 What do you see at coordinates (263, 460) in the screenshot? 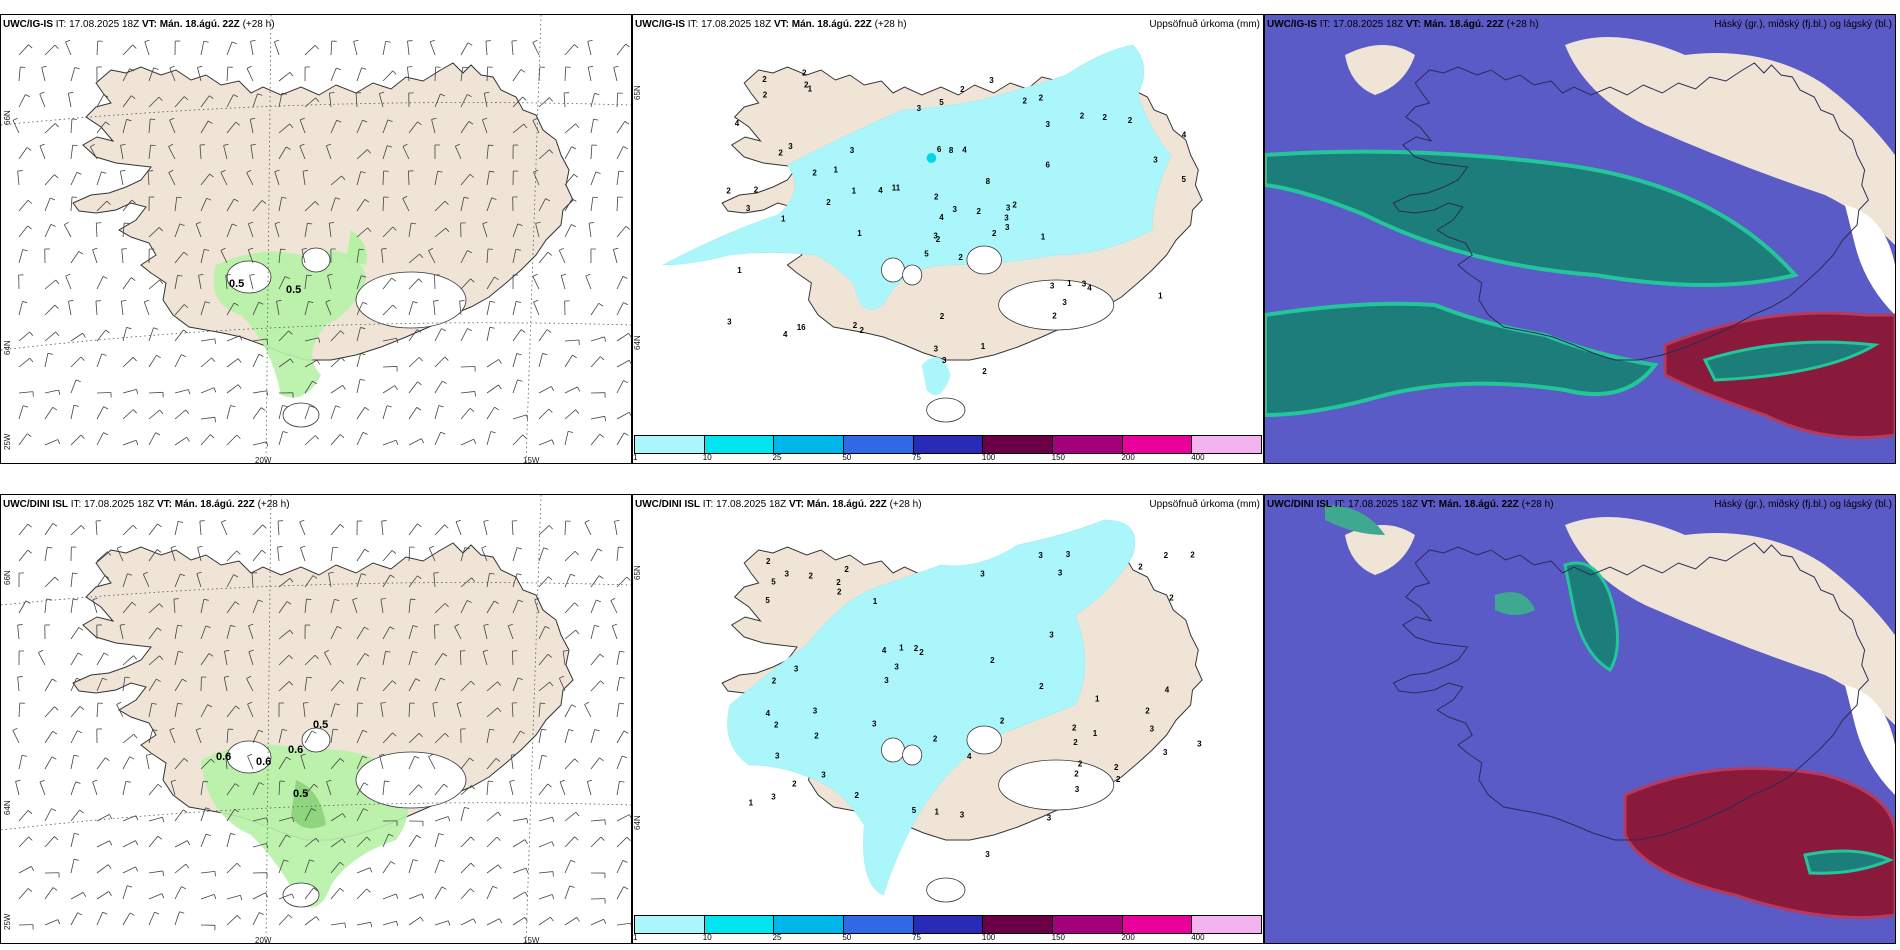
I see `lon-label-20w: 20W` at bounding box center [263, 460].